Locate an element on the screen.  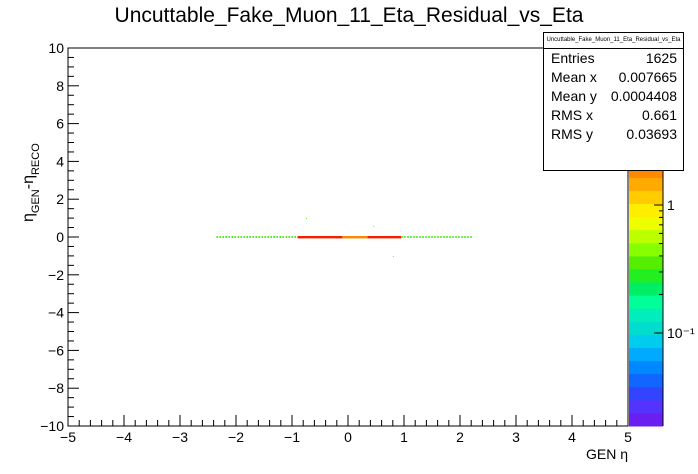
stats-label: RMS y is located at coordinates (572, 134).